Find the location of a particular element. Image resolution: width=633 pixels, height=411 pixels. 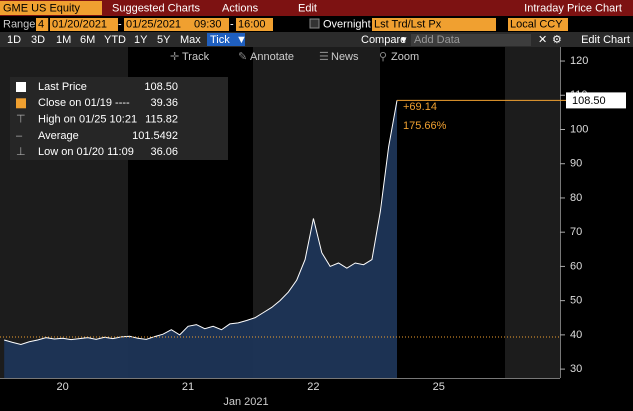

period-button: Max is located at coordinates (190, 40).